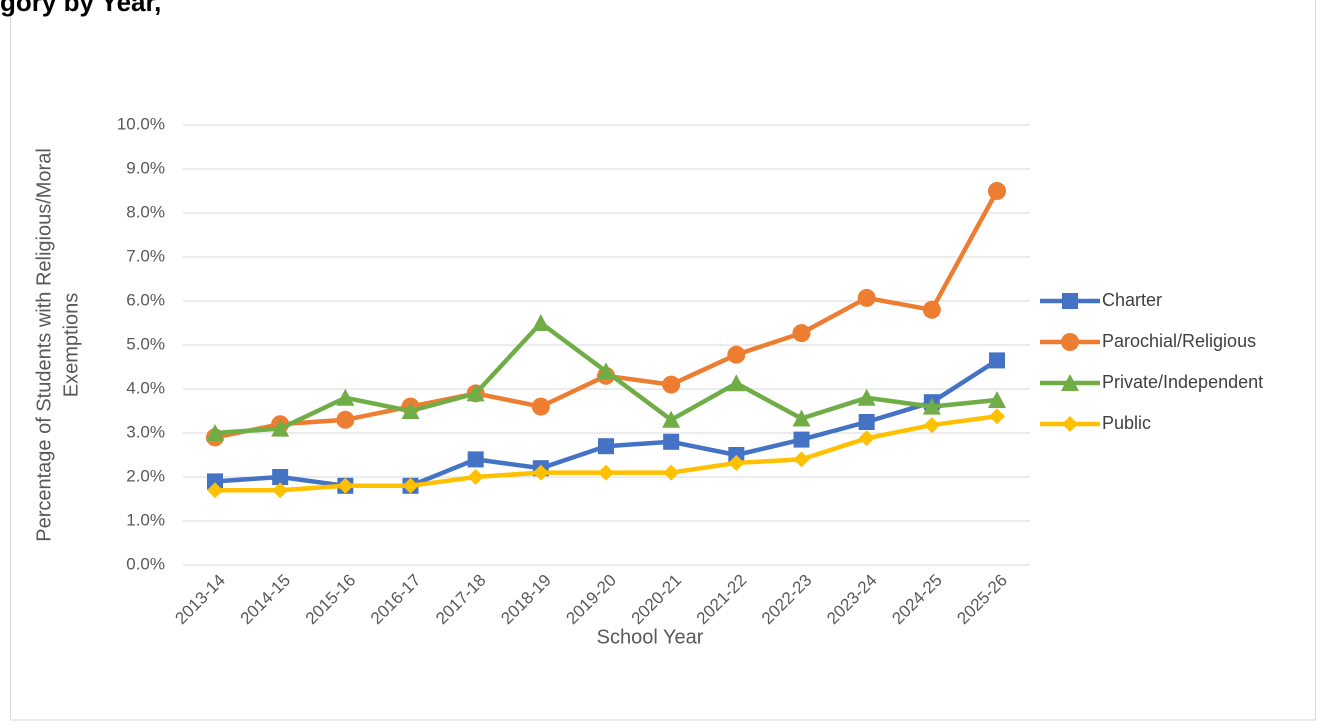 The width and height of the screenshot is (1317, 725). I want to click on x-tick-label: 2023-24, so click(852, 600).